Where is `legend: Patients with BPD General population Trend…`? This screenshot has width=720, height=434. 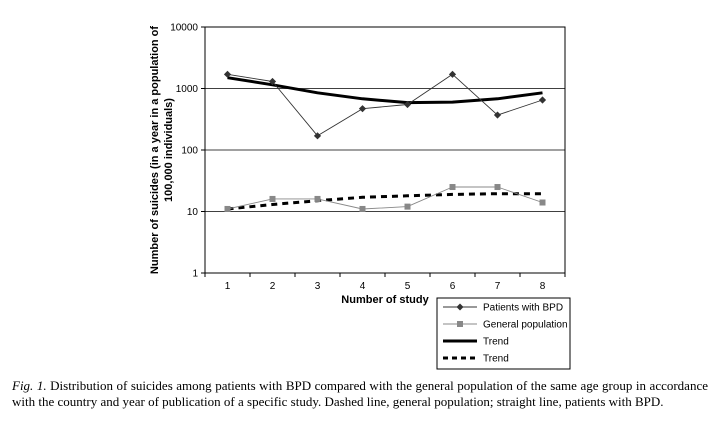 legend: Patients with BPD General population Trend… is located at coordinates (503, 333).